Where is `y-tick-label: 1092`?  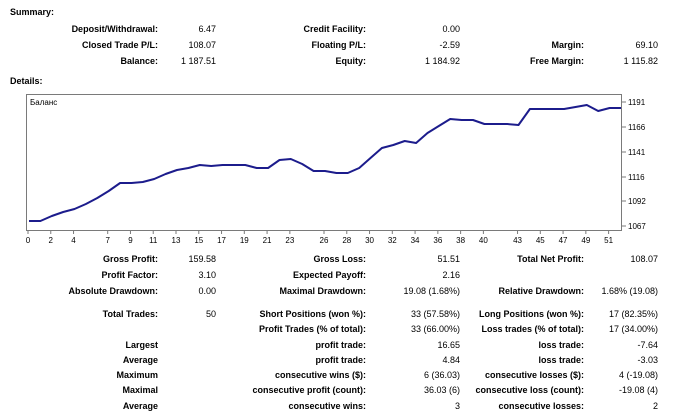 y-tick-label: 1092 is located at coordinates (637, 201).